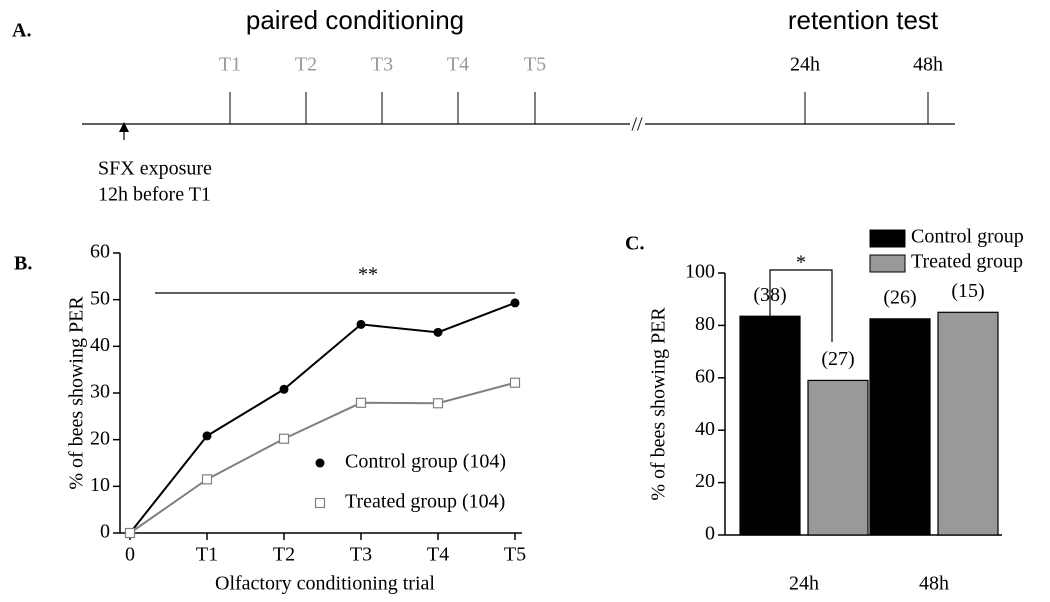 Image resolution: width=1050 pixels, height=602 pixels. What do you see at coordinates (928, 65) in the screenshot?
I see `test-label: 48h` at bounding box center [928, 65].